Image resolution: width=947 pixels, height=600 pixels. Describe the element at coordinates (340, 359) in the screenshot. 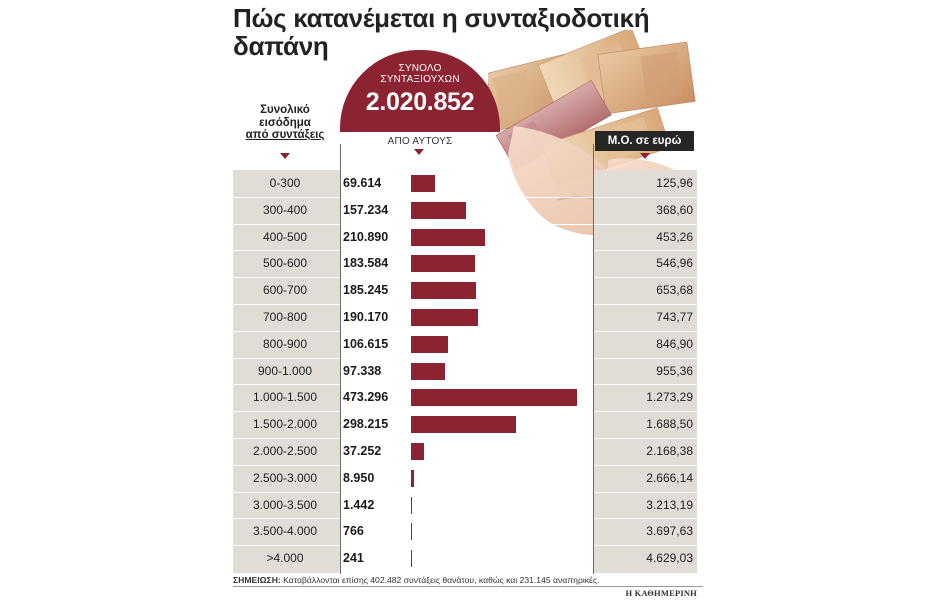

I see `left-divider` at that location.